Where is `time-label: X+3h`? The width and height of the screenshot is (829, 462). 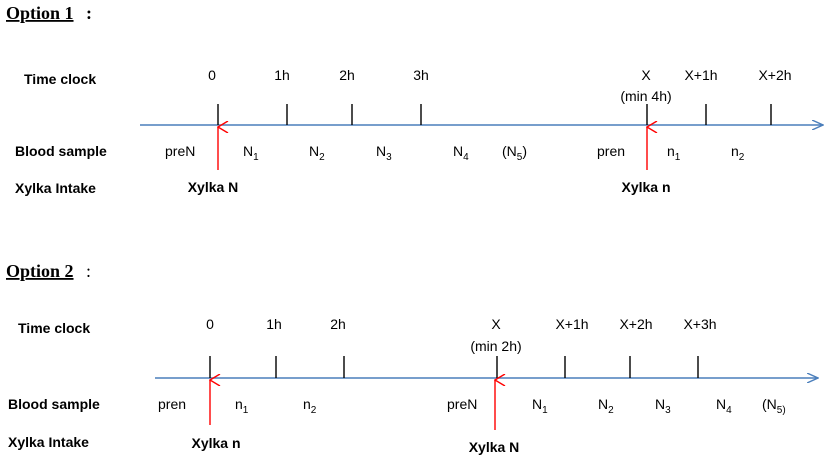 time-label: X+3h is located at coordinates (699, 324).